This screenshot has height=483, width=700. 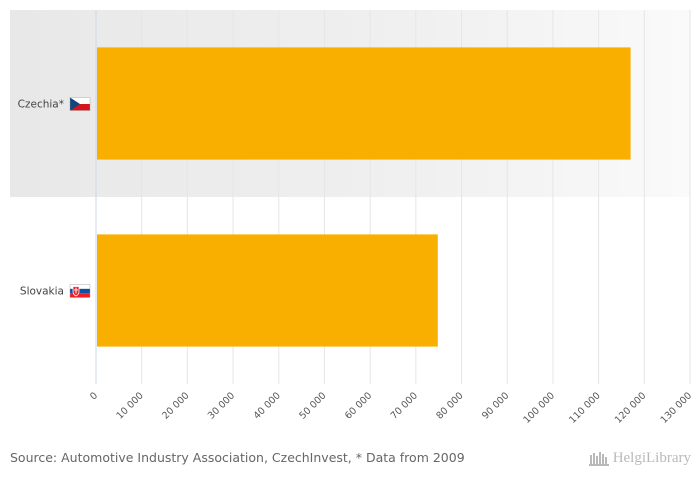 What do you see at coordinates (539, 408) in the screenshot?
I see `x-tick-label: 100 000` at bounding box center [539, 408].